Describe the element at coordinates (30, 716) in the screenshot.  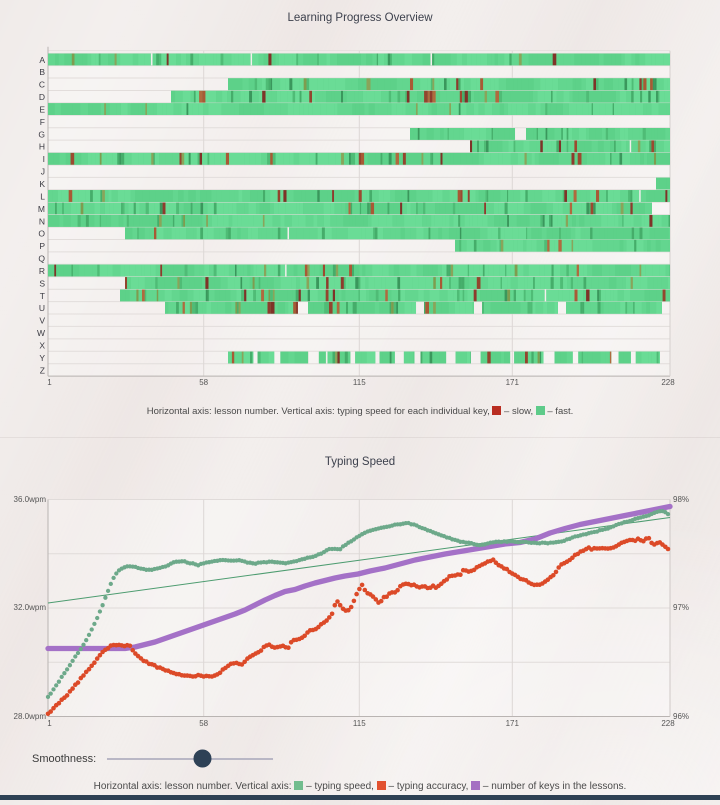
I see `svg-text: 28.0wpm` at that location.